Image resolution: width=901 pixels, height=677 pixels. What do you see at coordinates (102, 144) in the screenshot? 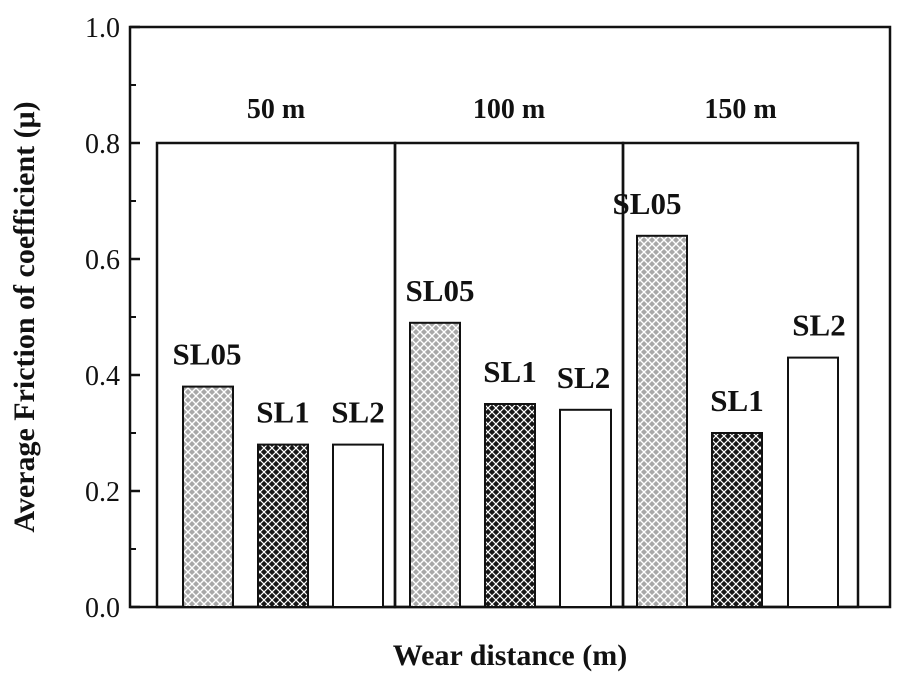
I see `y-tick-label: 0.8` at bounding box center [102, 144].